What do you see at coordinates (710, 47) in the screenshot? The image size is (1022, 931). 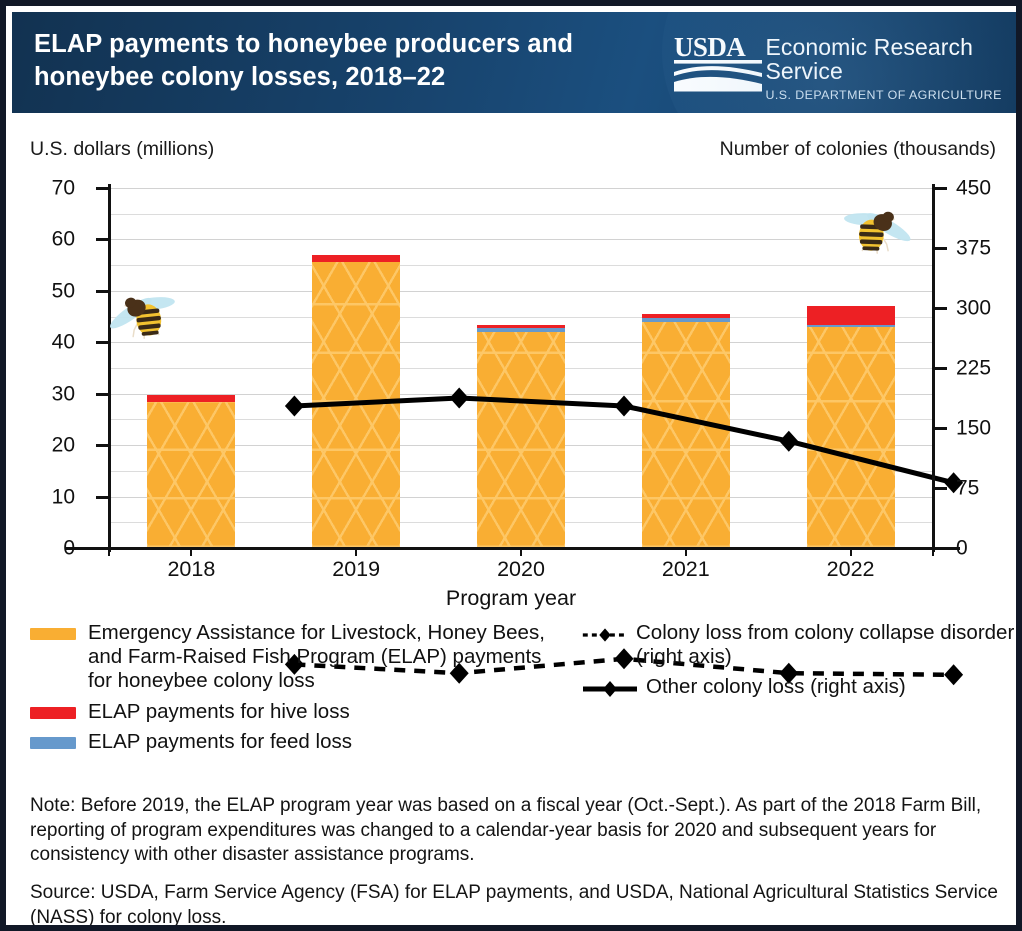 I see `usda-wordmark: USDA` at bounding box center [710, 47].